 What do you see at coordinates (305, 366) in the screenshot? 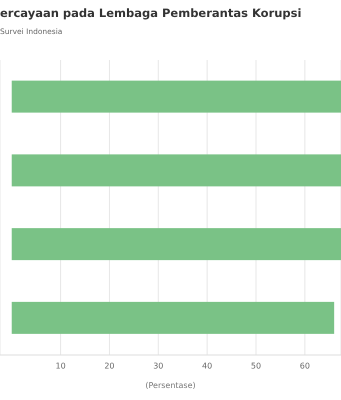
I see `x-tick-label: 60` at bounding box center [305, 366].